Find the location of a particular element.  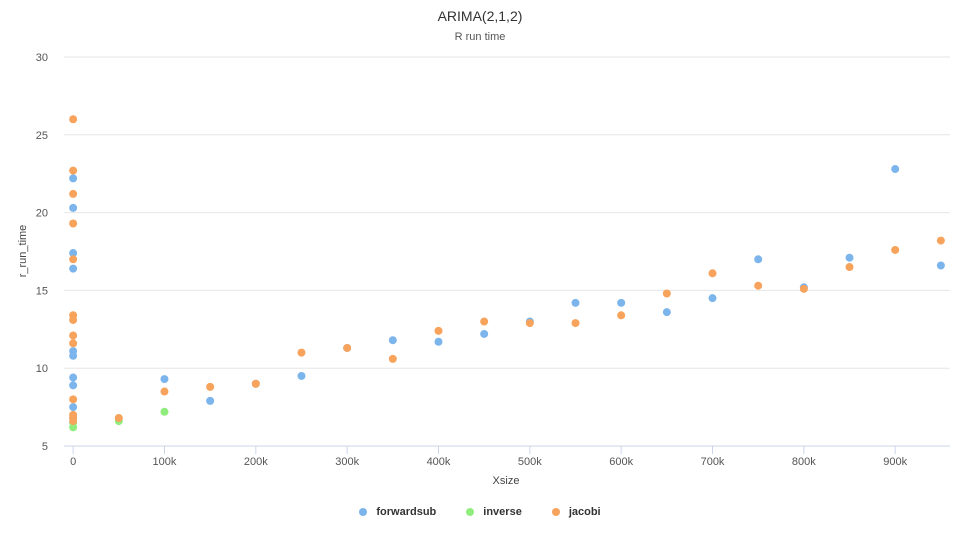

y-tick-label: 5 is located at coordinates (45, 447).